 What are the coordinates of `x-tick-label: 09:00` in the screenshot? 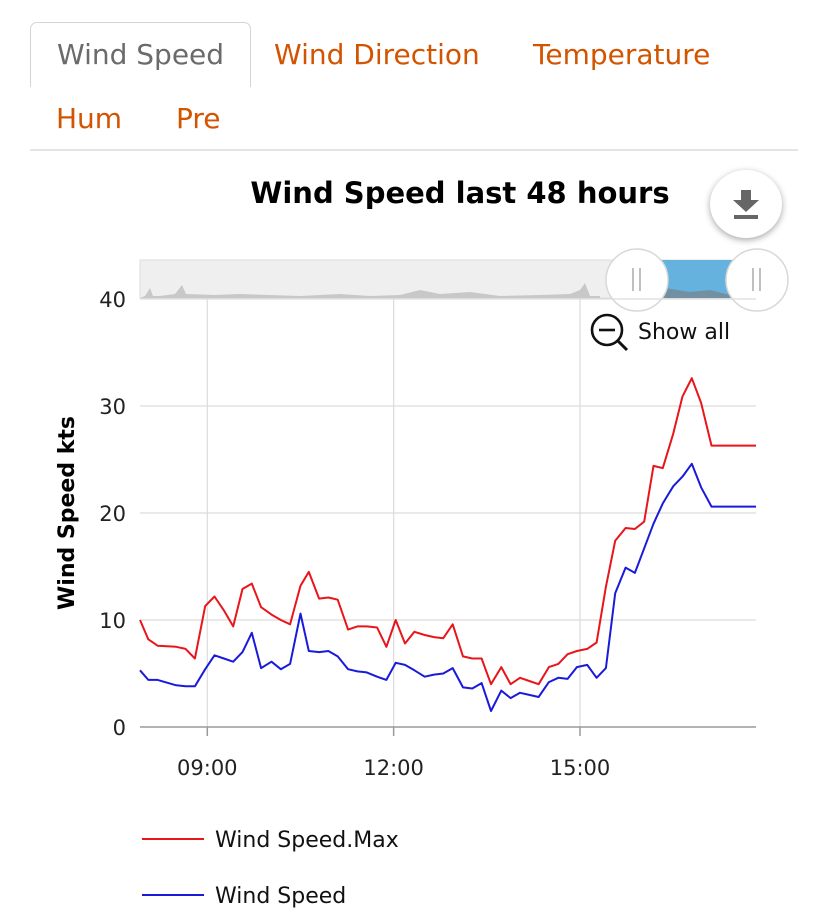 It's located at (207, 768).